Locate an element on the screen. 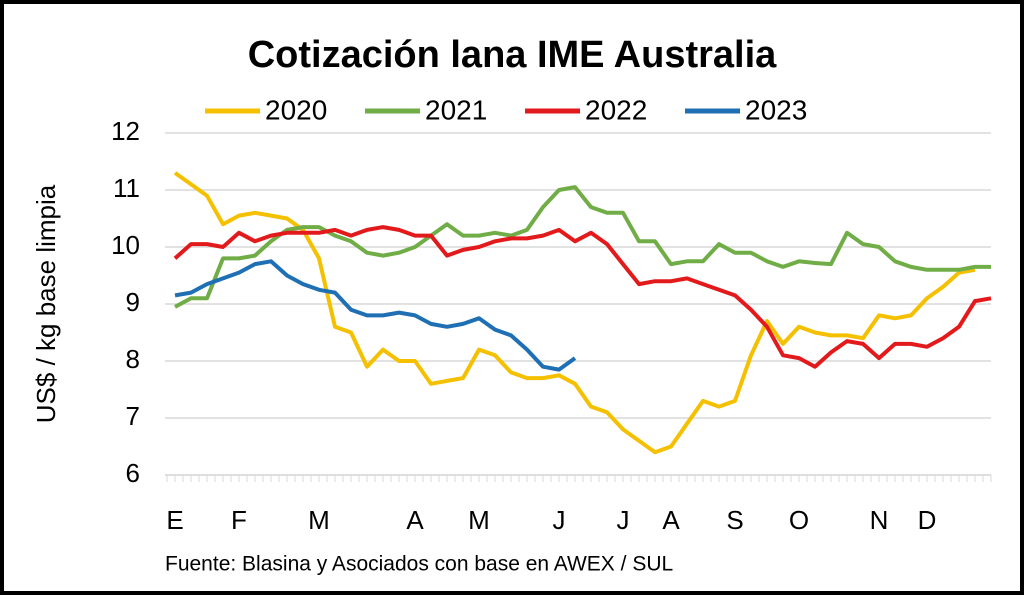 Image resolution: width=1024 pixels, height=600 pixels. y-tick-label: 12 is located at coordinates (125, 131).